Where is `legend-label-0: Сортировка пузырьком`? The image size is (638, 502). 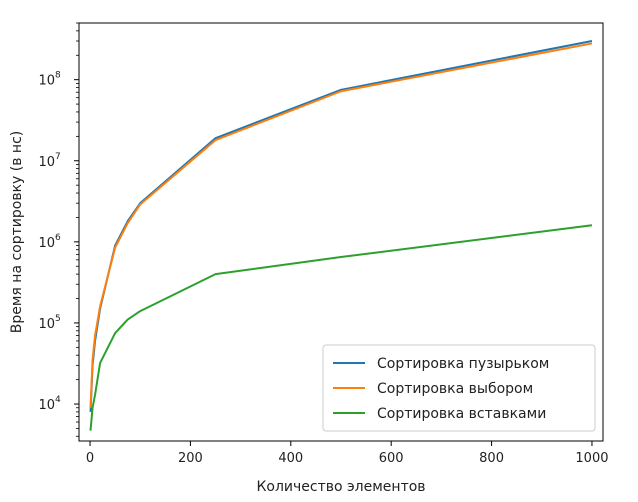
legend-label-0: Сортировка пузырьком is located at coordinates (463, 364).